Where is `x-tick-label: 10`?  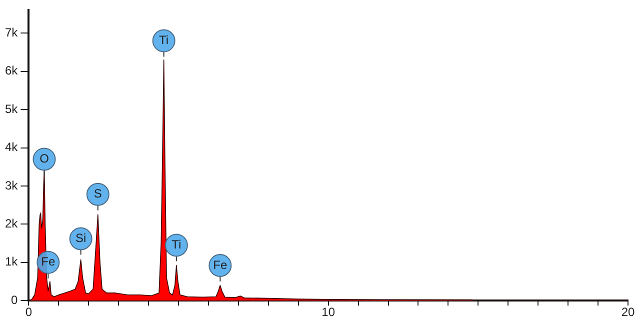 x-tick-label: 10 is located at coordinates (329, 312).